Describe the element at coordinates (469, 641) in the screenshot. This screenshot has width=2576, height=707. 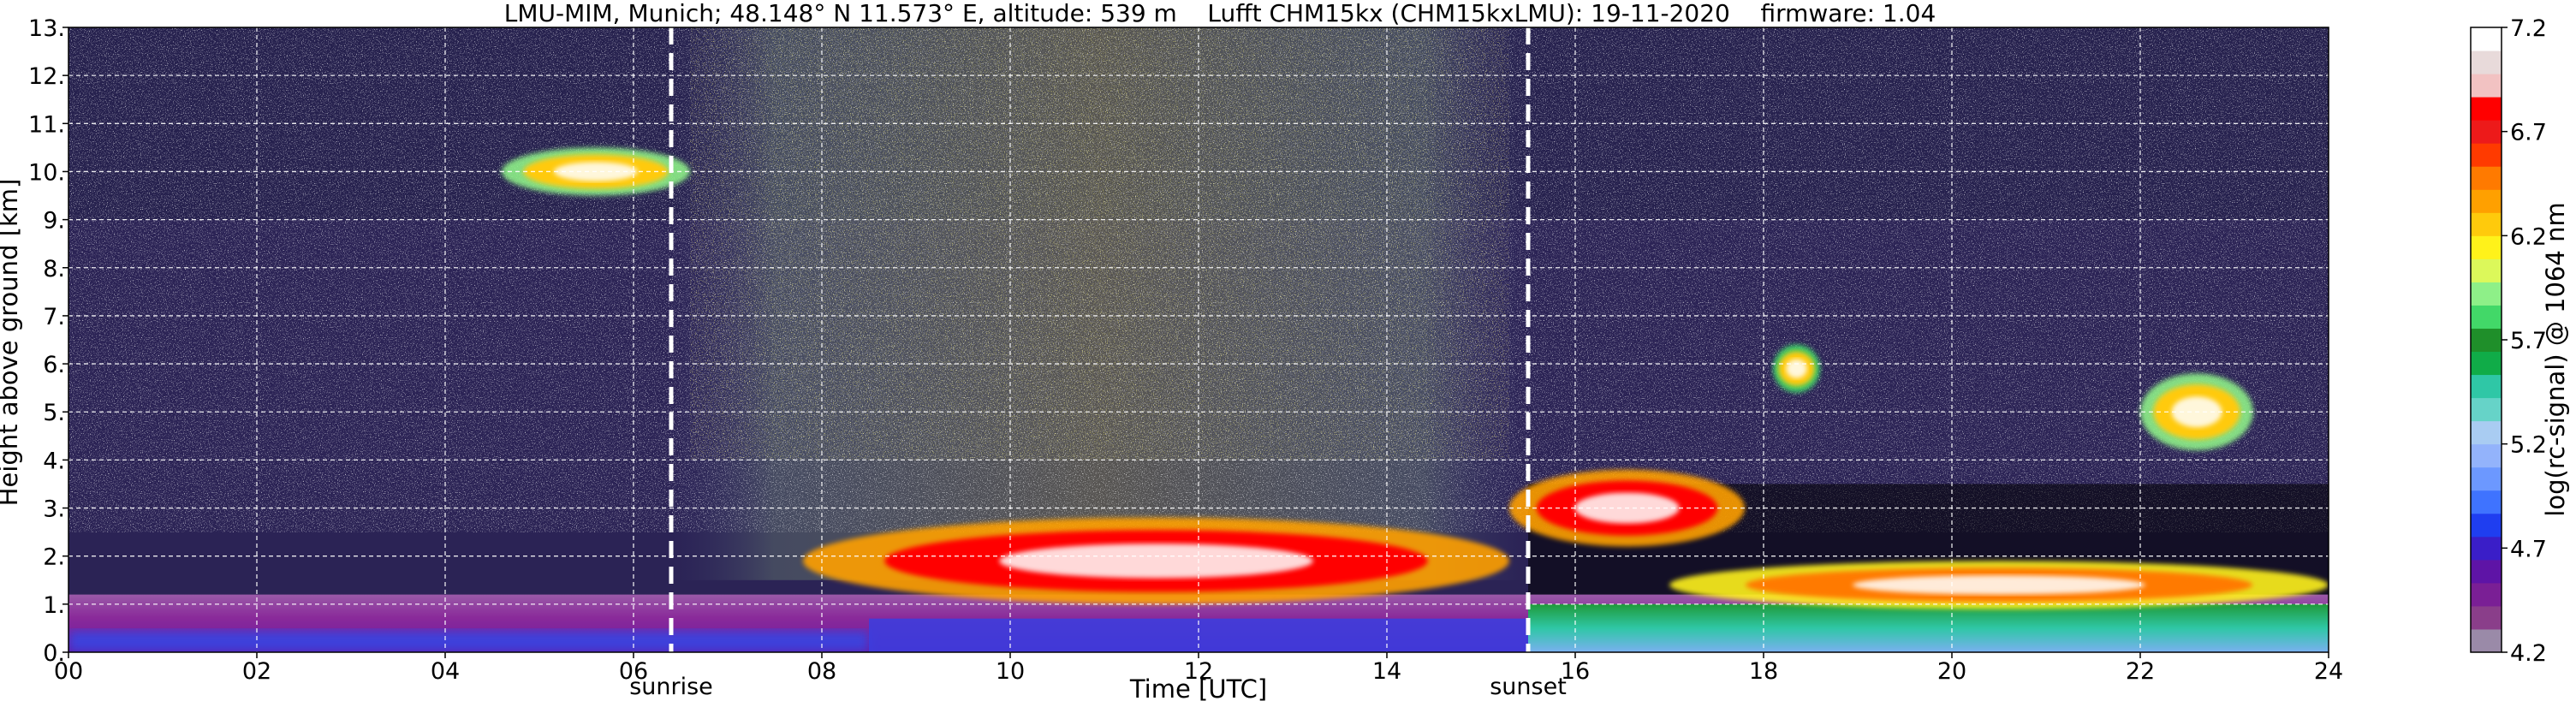
I see `boundary-layer-core` at that location.